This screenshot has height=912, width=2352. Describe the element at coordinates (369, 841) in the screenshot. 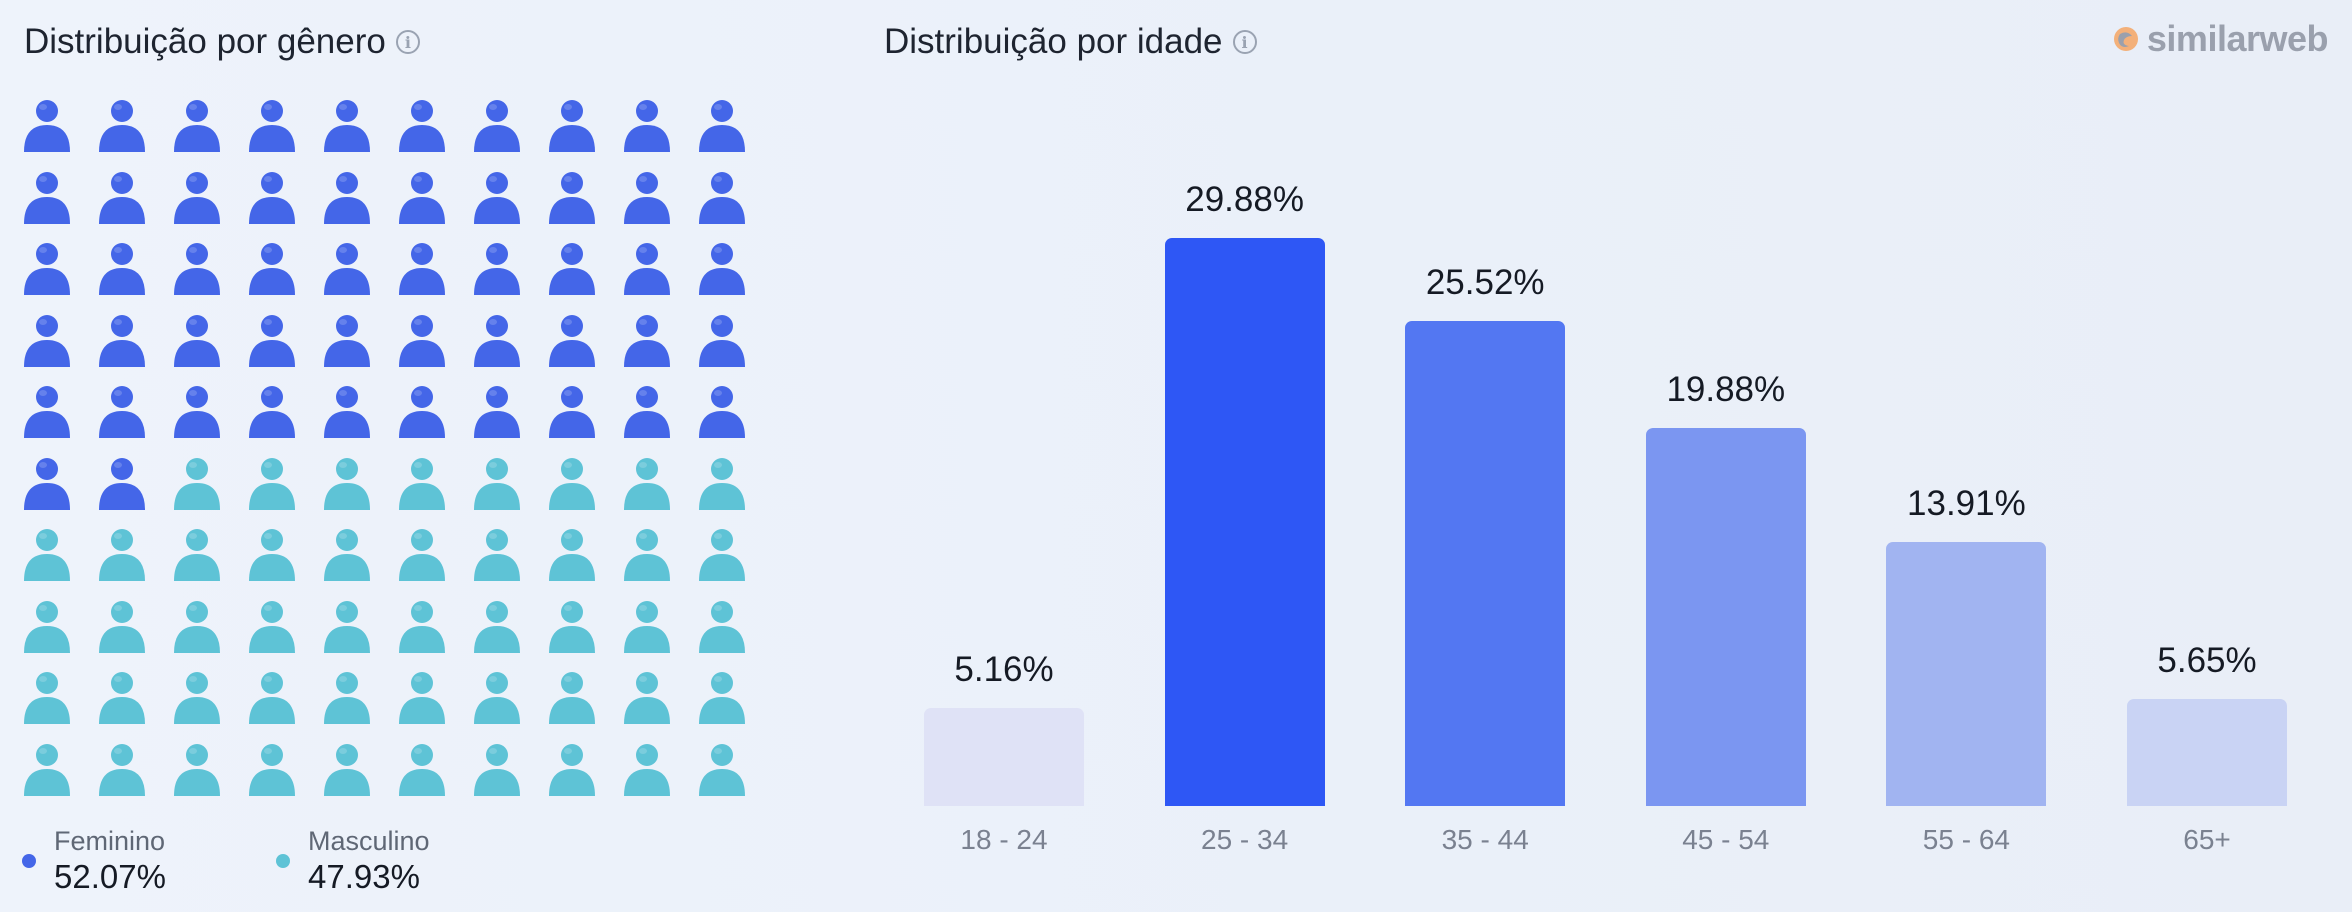

I see `legend-label-male: Masculino` at that location.